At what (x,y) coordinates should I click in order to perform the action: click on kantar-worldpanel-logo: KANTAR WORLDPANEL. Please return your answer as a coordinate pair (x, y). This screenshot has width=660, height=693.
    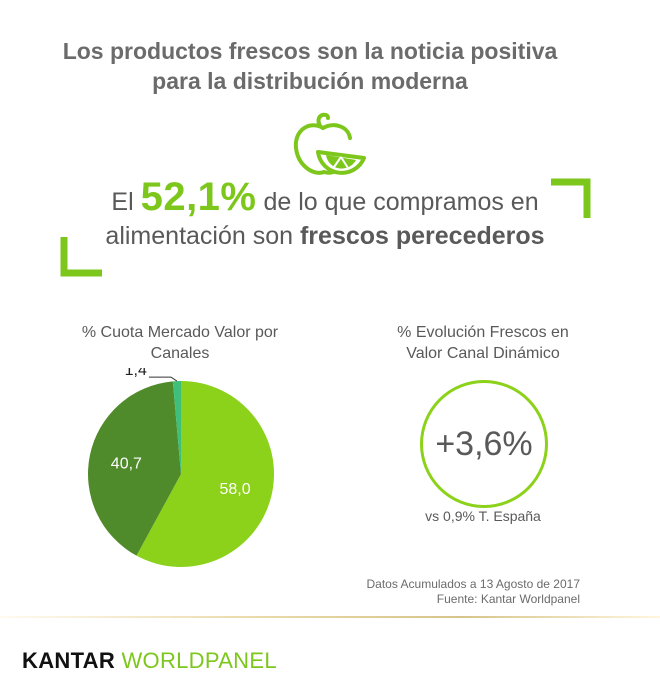
    Looking at the image, I should click on (149, 661).